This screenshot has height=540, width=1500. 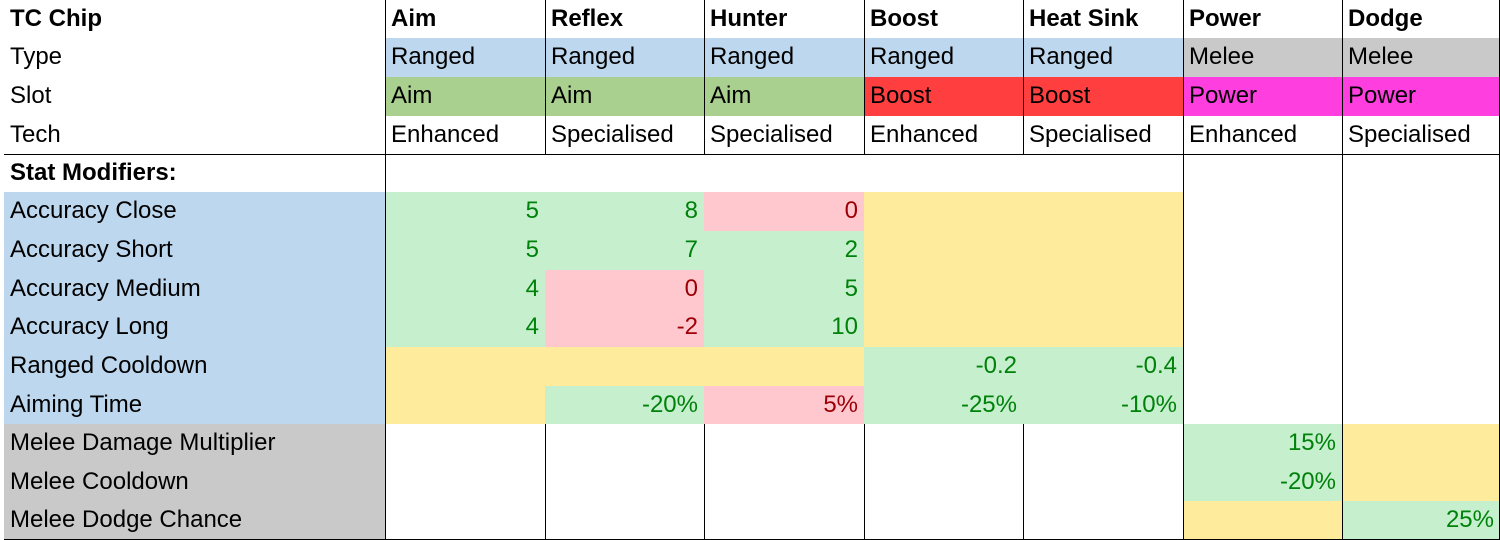 What do you see at coordinates (943, 211) in the screenshot?
I see `stat-cell-accuracy-close-boost` at bounding box center [943, 211].